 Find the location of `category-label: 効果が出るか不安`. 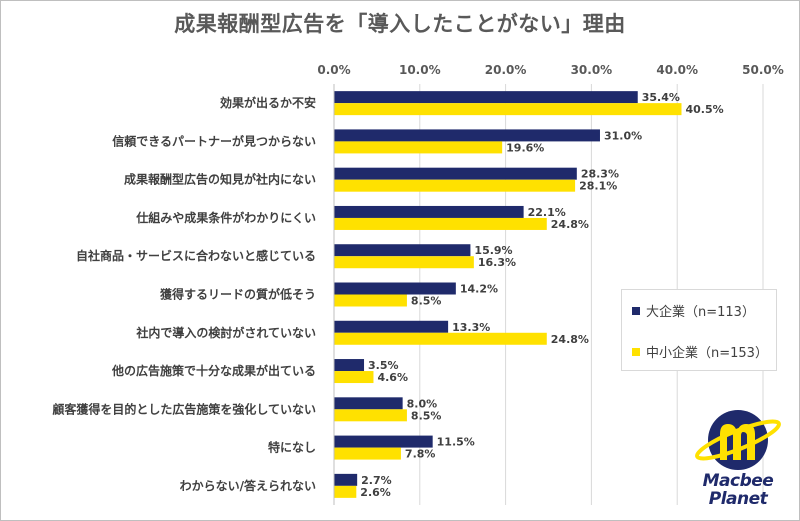

category-label: 効果が出るか不安 is located at coordinates (268, 102).